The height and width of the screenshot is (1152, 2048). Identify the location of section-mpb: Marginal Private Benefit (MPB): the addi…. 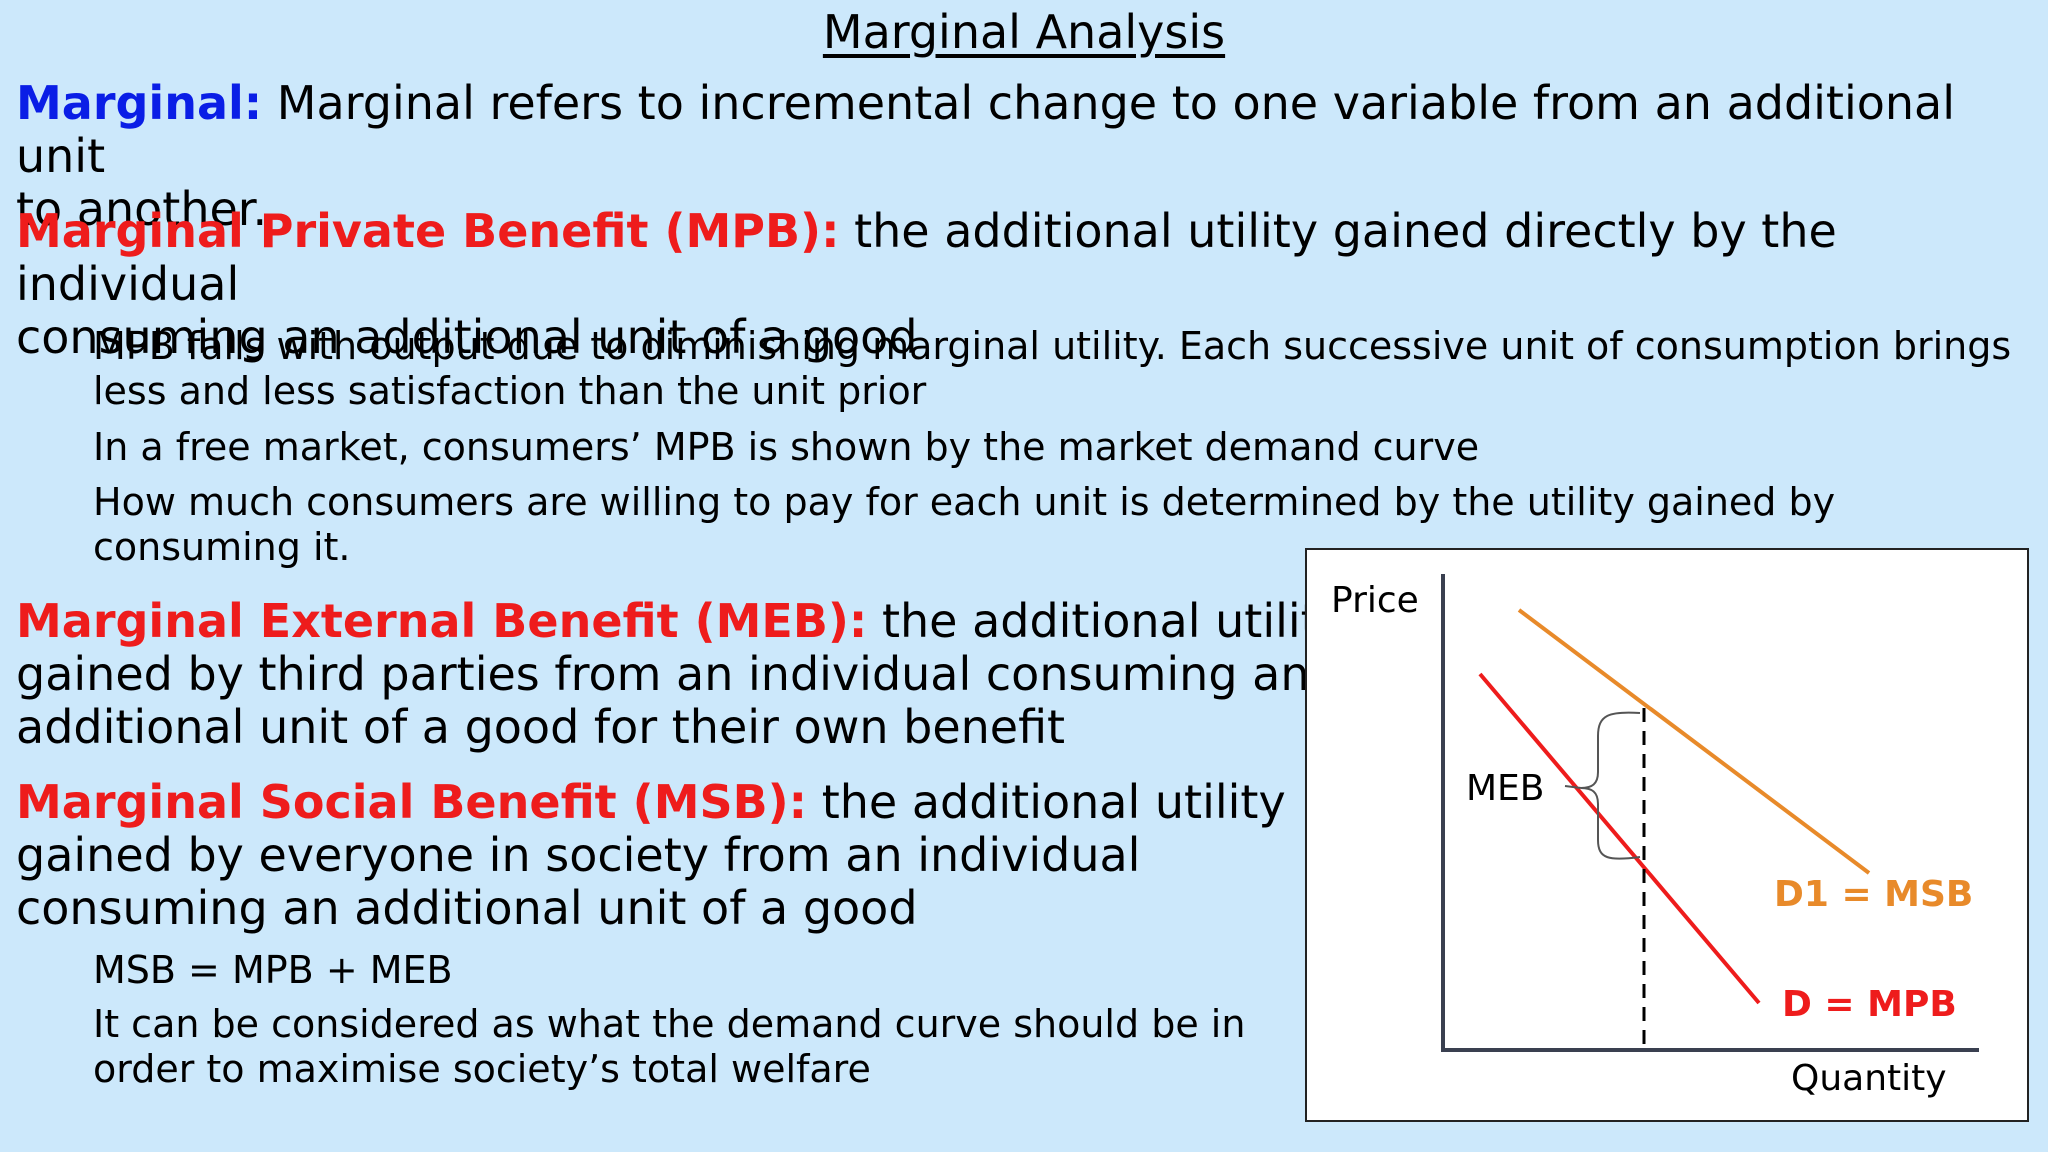
(1032, 284).